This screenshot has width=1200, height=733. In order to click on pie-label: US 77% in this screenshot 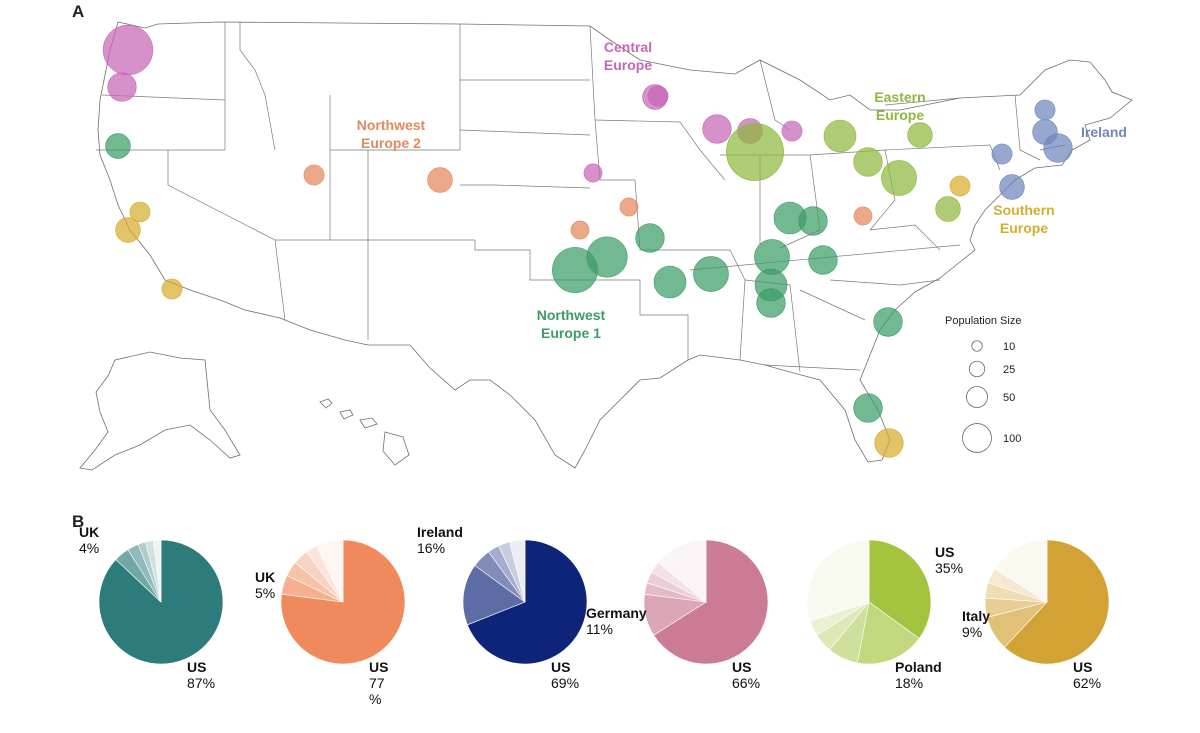, I will do `click(378, 683)`.